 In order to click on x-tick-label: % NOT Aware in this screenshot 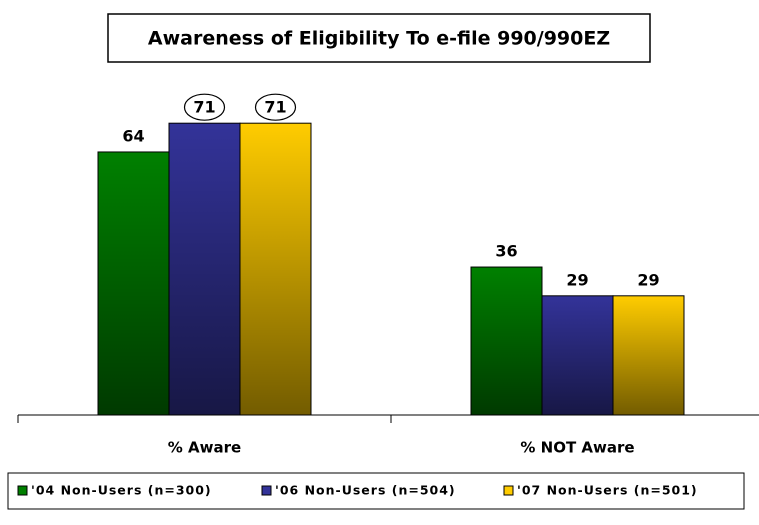, I will do `click(577, 448)`.